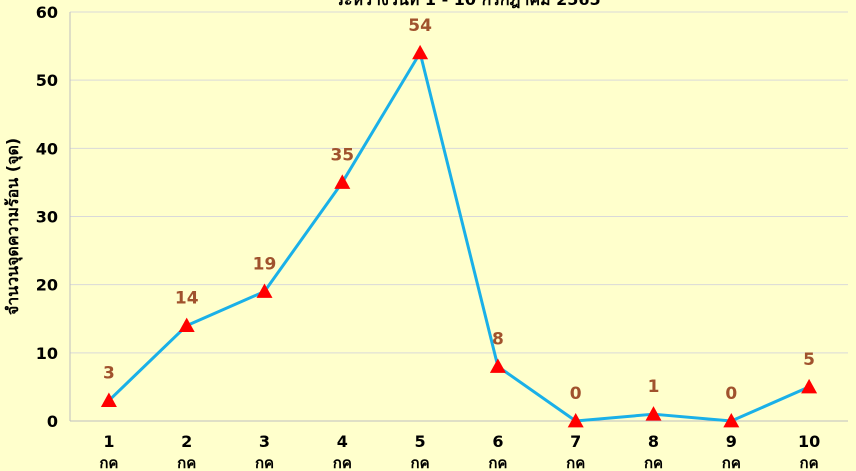  Describe the element at coordinates (47, 285) in the screenshot. I see `y-tick-label-20: 20` at that location.